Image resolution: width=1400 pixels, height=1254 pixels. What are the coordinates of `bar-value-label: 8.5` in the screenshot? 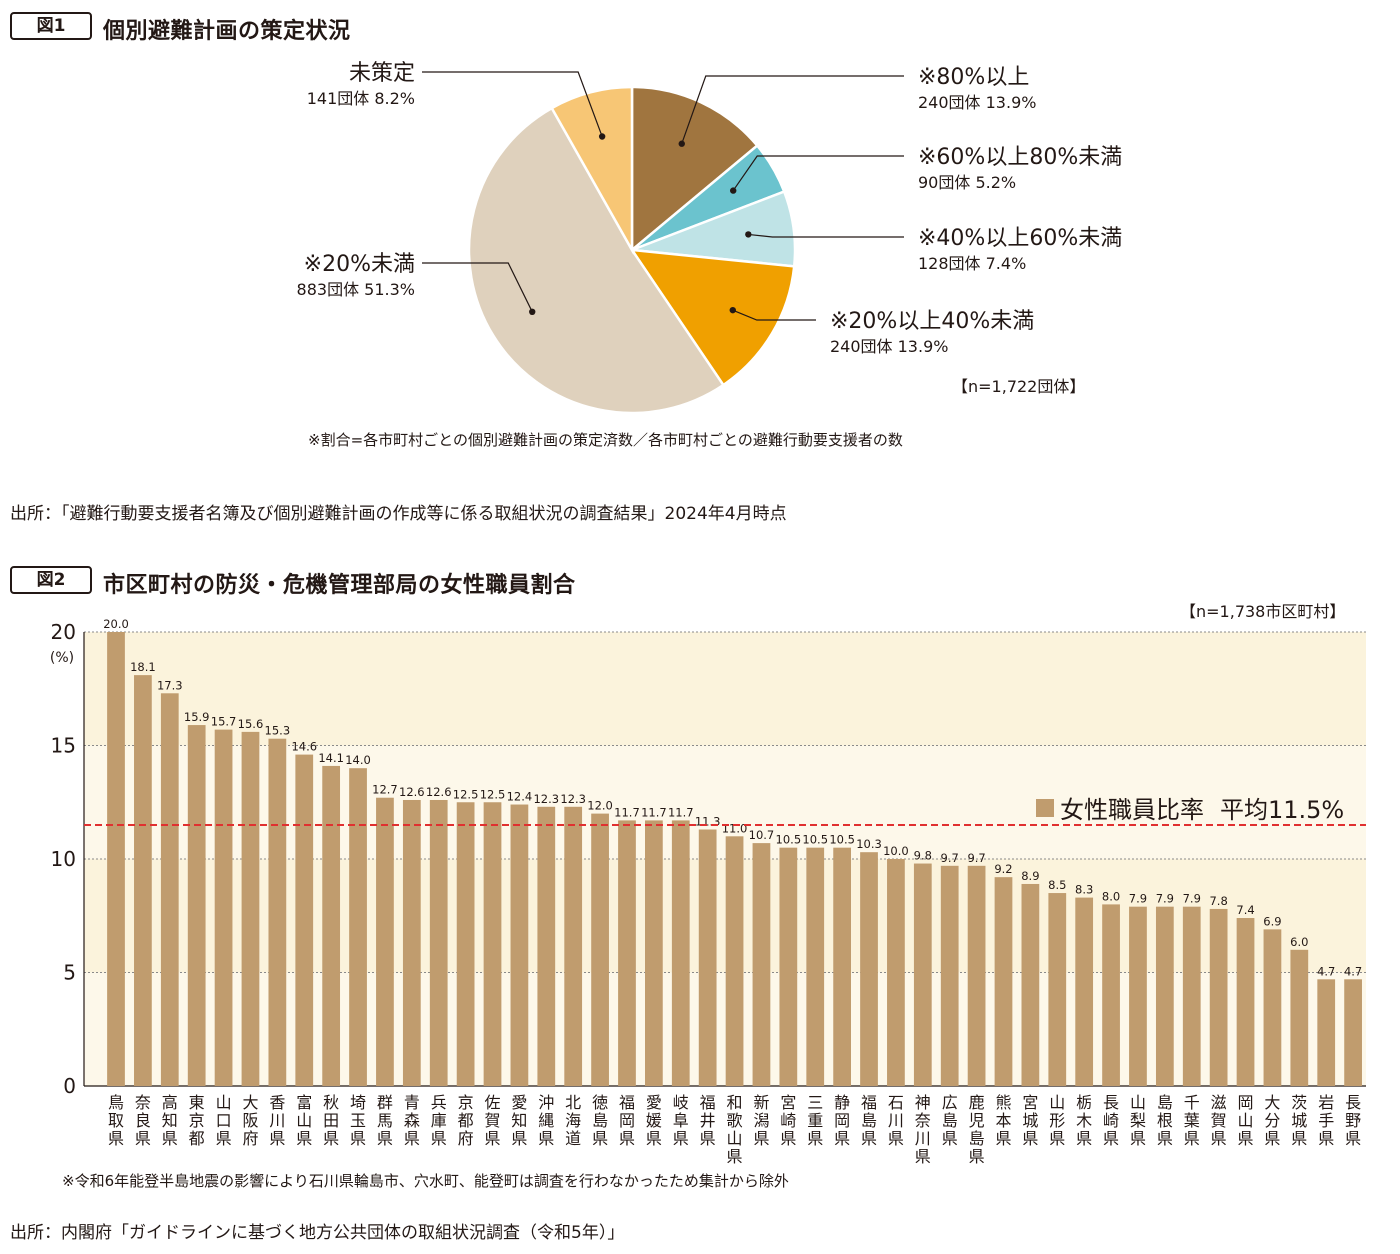 It's located at (1057, 885).